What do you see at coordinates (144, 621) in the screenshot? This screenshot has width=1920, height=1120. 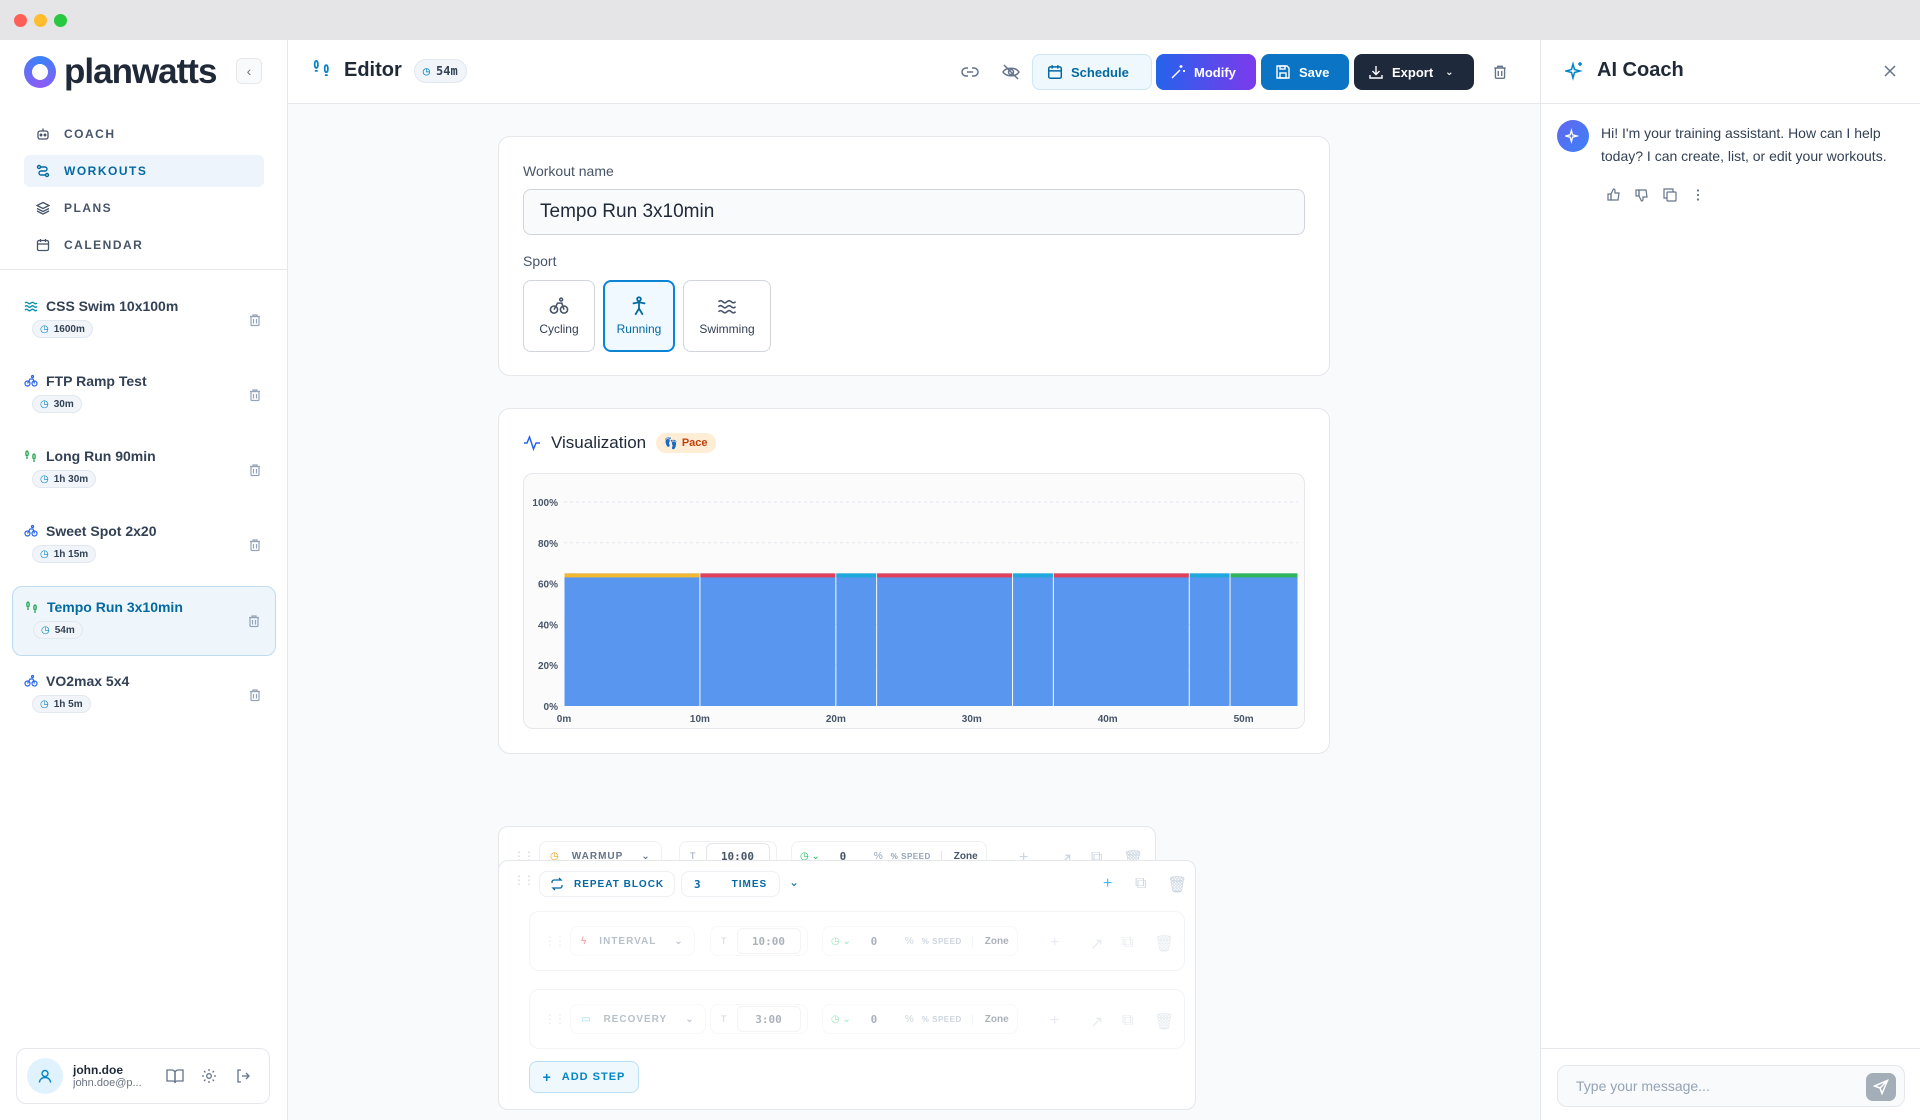 I see `workout-item-active: Tempo Run 3x10min ◷ 54m` at bounding box center [144, 621].